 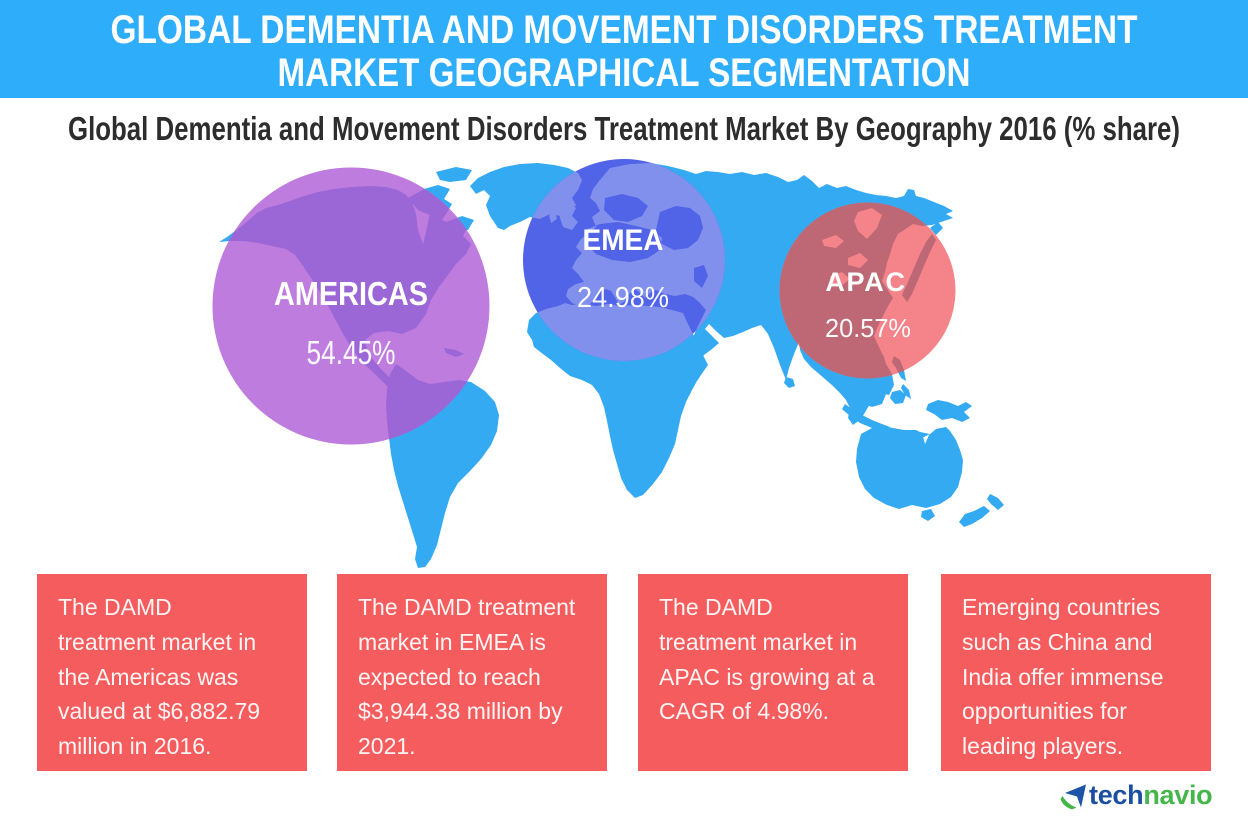 What do you see at coordinates (623, 297) in the screenshot?
I see `svg-text: 24.98%` at bounding box center [623, 297].